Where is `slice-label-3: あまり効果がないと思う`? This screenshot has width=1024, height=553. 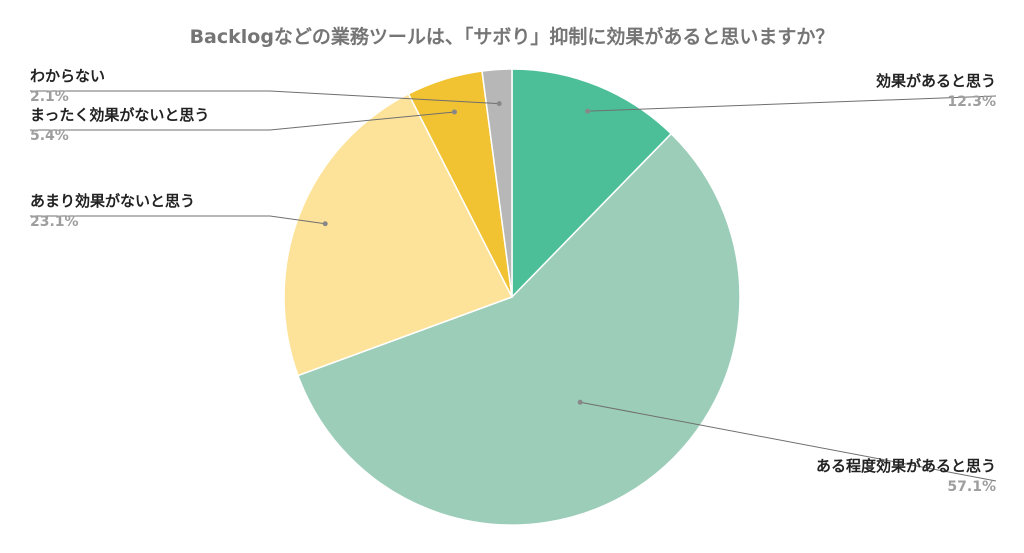
slice-label-3: あまり効果がないと思う is located at coordinates (112, 201).